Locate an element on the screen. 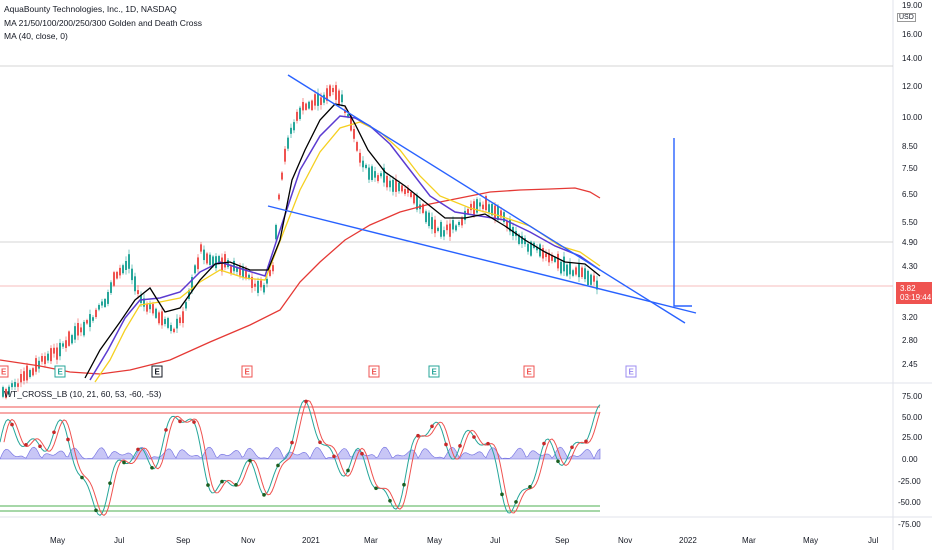  price-tick: 12.00 is located at coordinates (912, 86).